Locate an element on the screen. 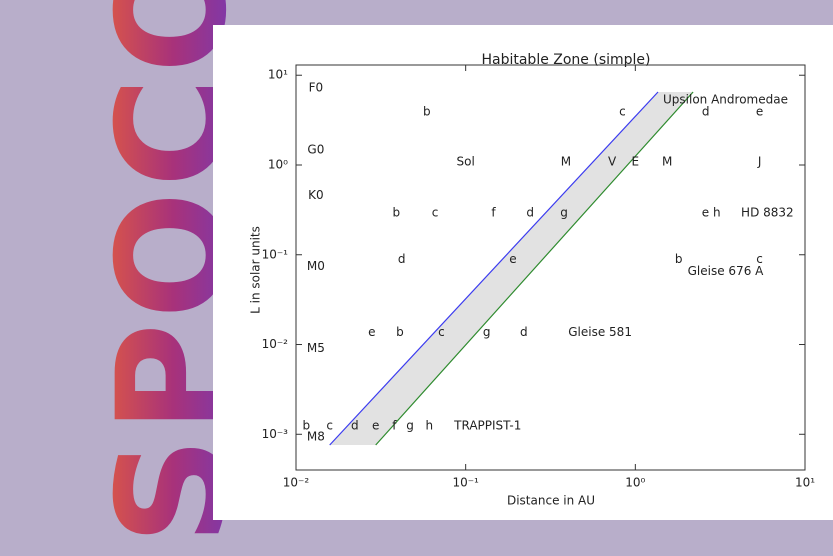 The height and width of the screenshot is (556, 833). annotation: h is located at coordinates (429, 426).